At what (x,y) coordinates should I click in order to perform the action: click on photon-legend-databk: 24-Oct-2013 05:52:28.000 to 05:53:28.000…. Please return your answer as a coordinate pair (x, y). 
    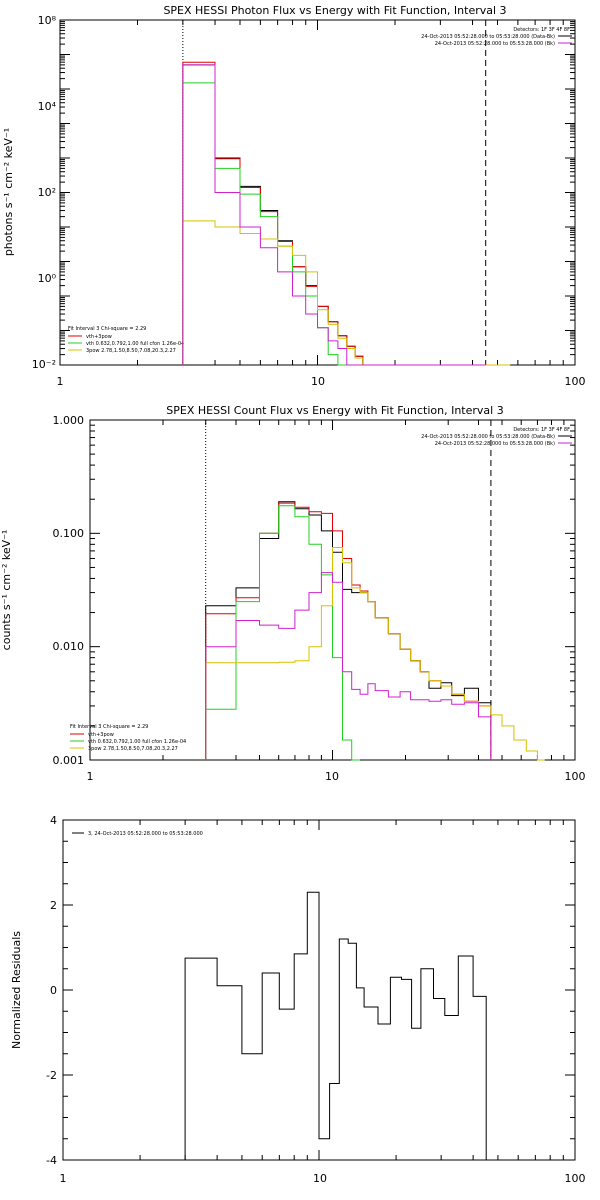
    Looking at the image, I should click on (488, 37).